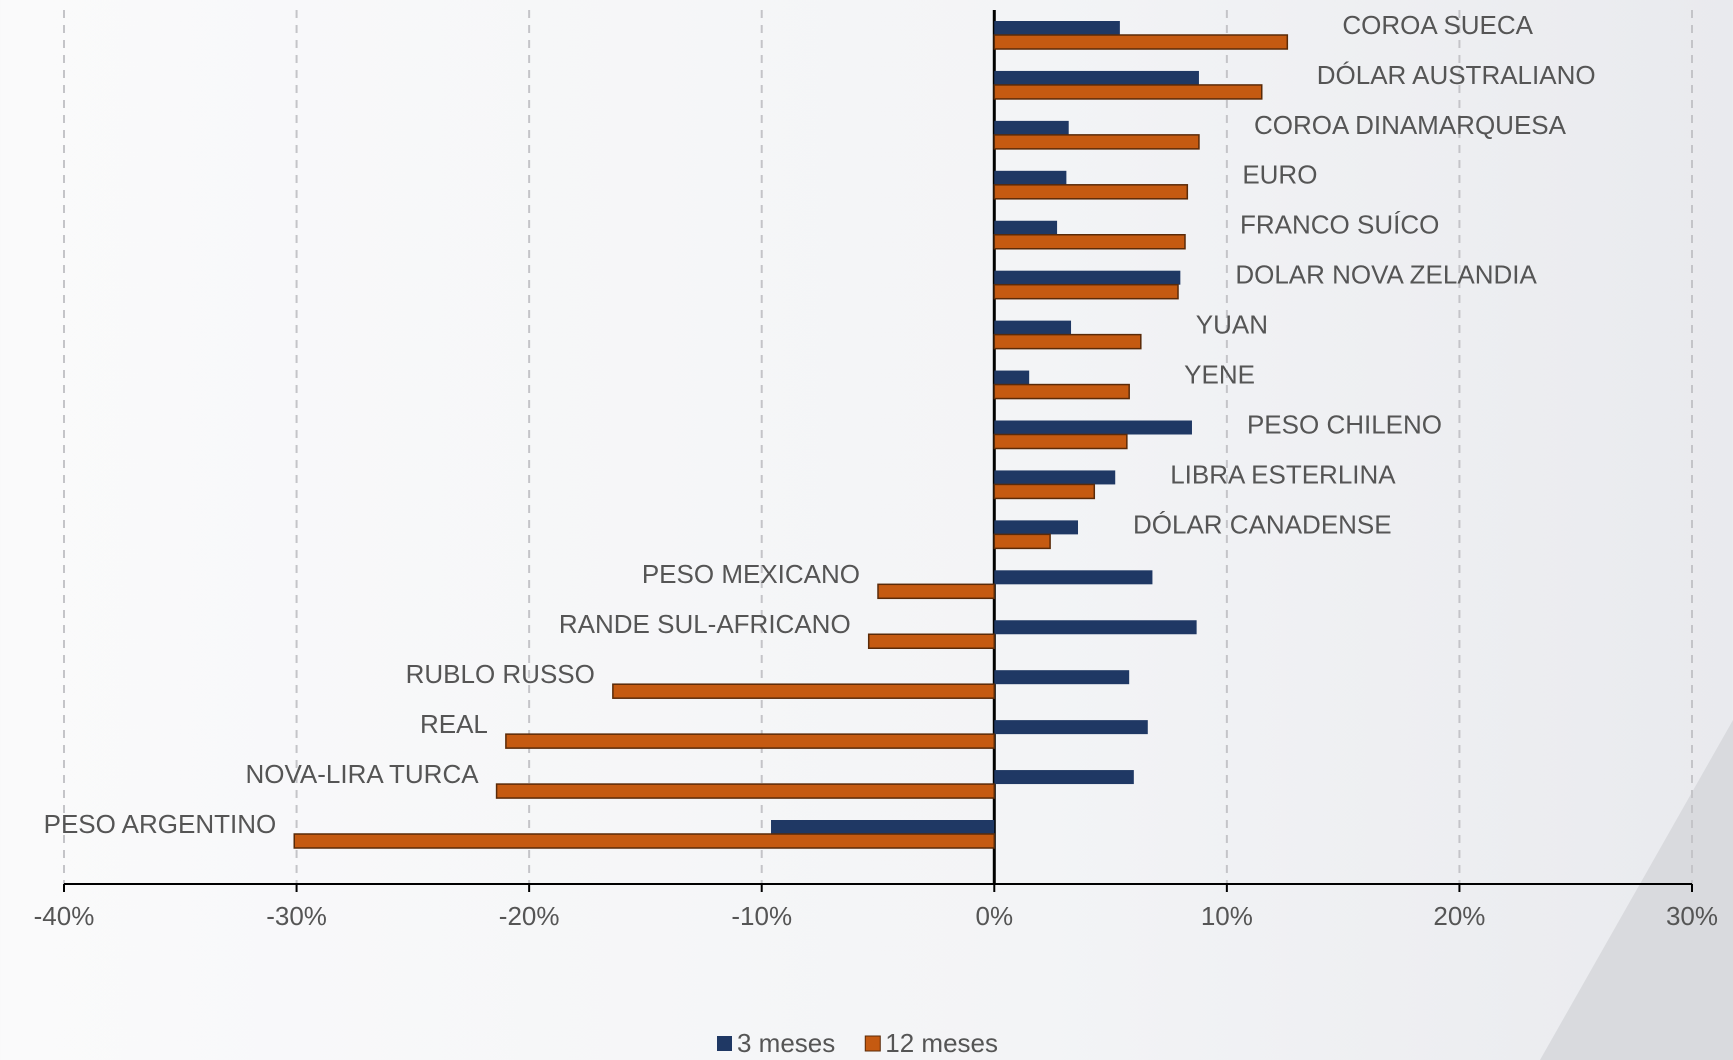 The image size is (1733, 1060). I want to click on legend-label: 3 meses, so click(786, 1043).